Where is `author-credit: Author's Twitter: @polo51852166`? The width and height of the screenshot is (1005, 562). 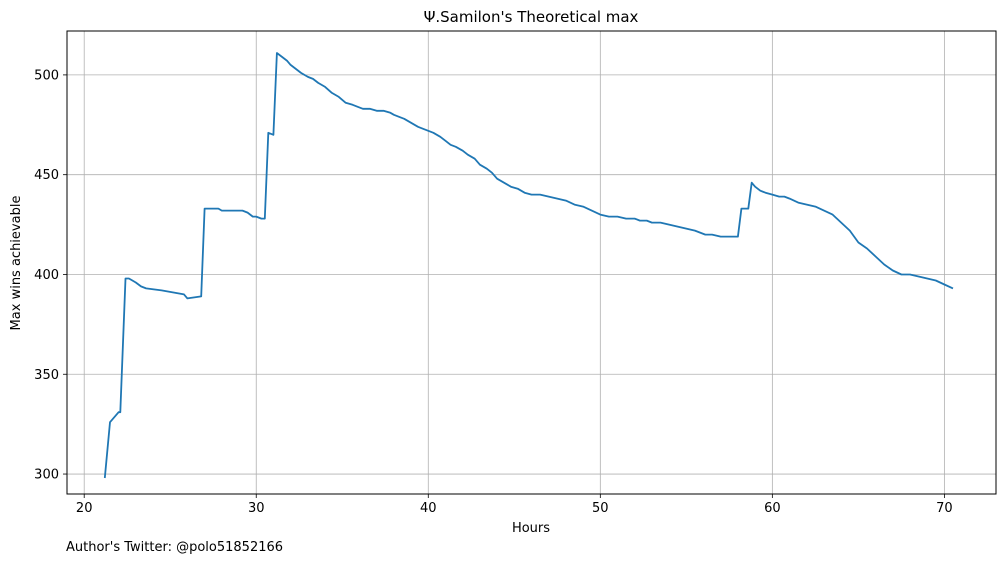
author-credit: Author's Twitter: @polo51852166 is located at coordinates (174, 547).